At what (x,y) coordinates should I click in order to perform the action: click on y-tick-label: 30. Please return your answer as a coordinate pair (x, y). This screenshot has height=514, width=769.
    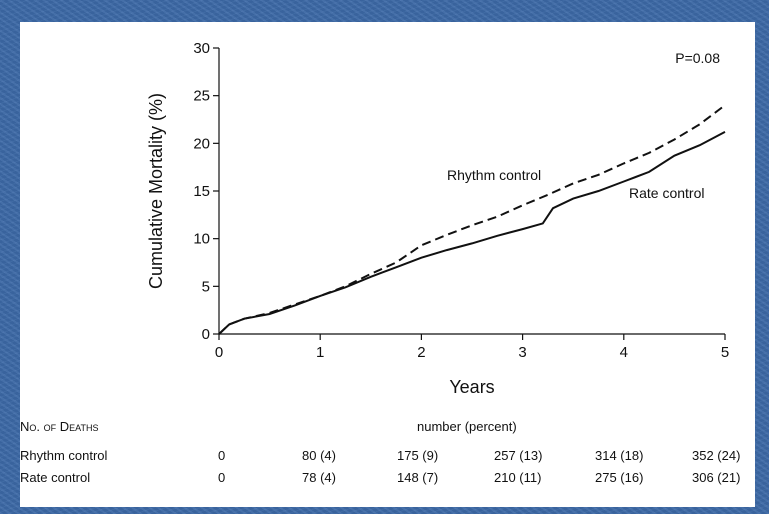
    Looking at the image, I should click on (201, 48).